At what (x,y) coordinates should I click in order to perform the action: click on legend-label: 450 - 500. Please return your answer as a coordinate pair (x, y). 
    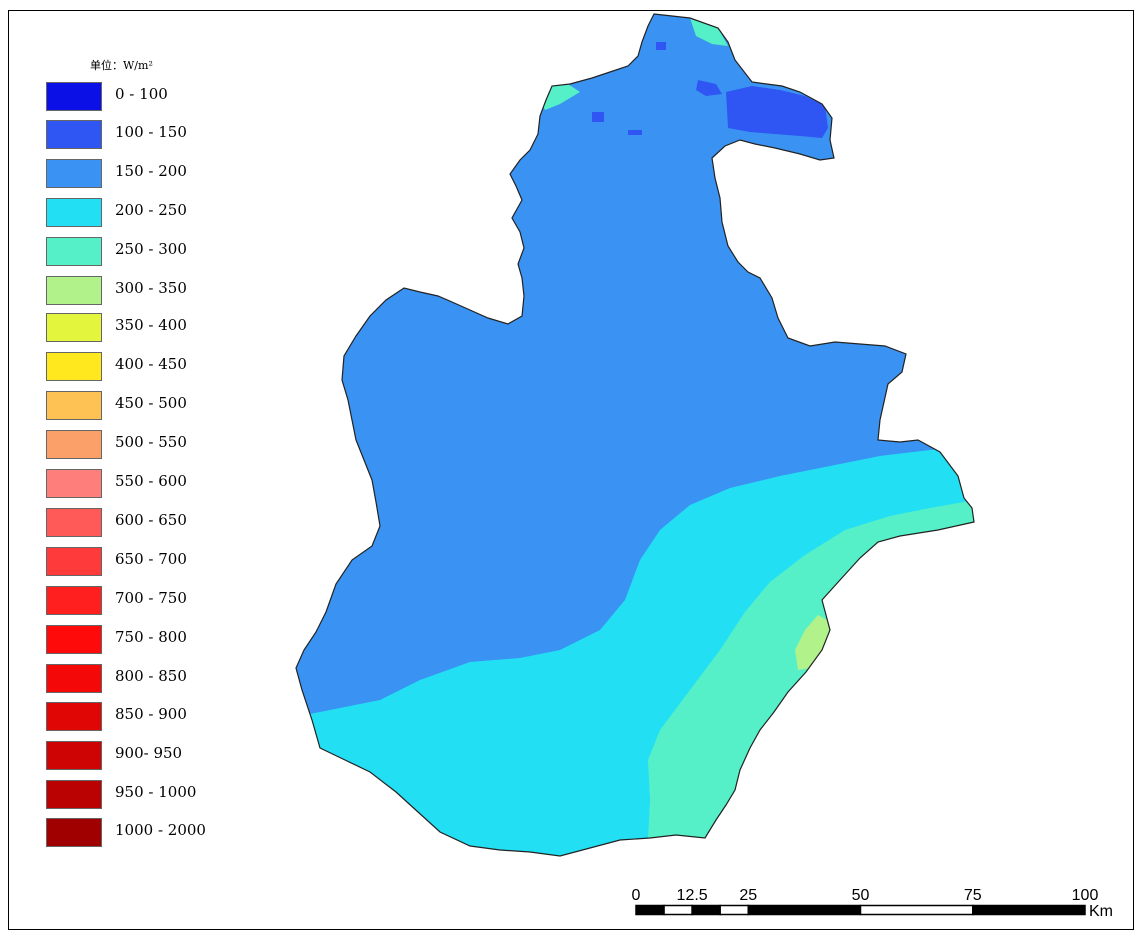
    Looking at the image, I should click on (151, 403).